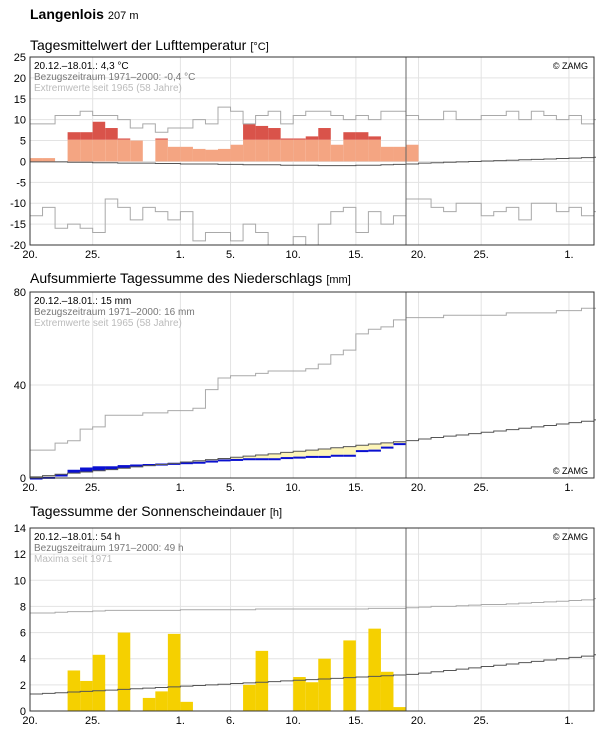 This screenshot has width=596, height=729. What do you see at coordinates (123, 16) in the screenshot?
I see `station-elevation: 207 m` at bounding box center [123, 16].